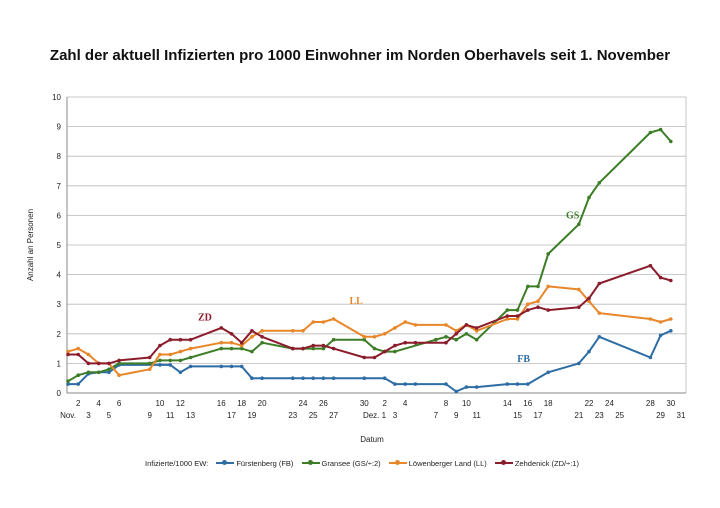 The image size is (720, 508). I want to click on x-axis-label: Datum, so click(372, 439).